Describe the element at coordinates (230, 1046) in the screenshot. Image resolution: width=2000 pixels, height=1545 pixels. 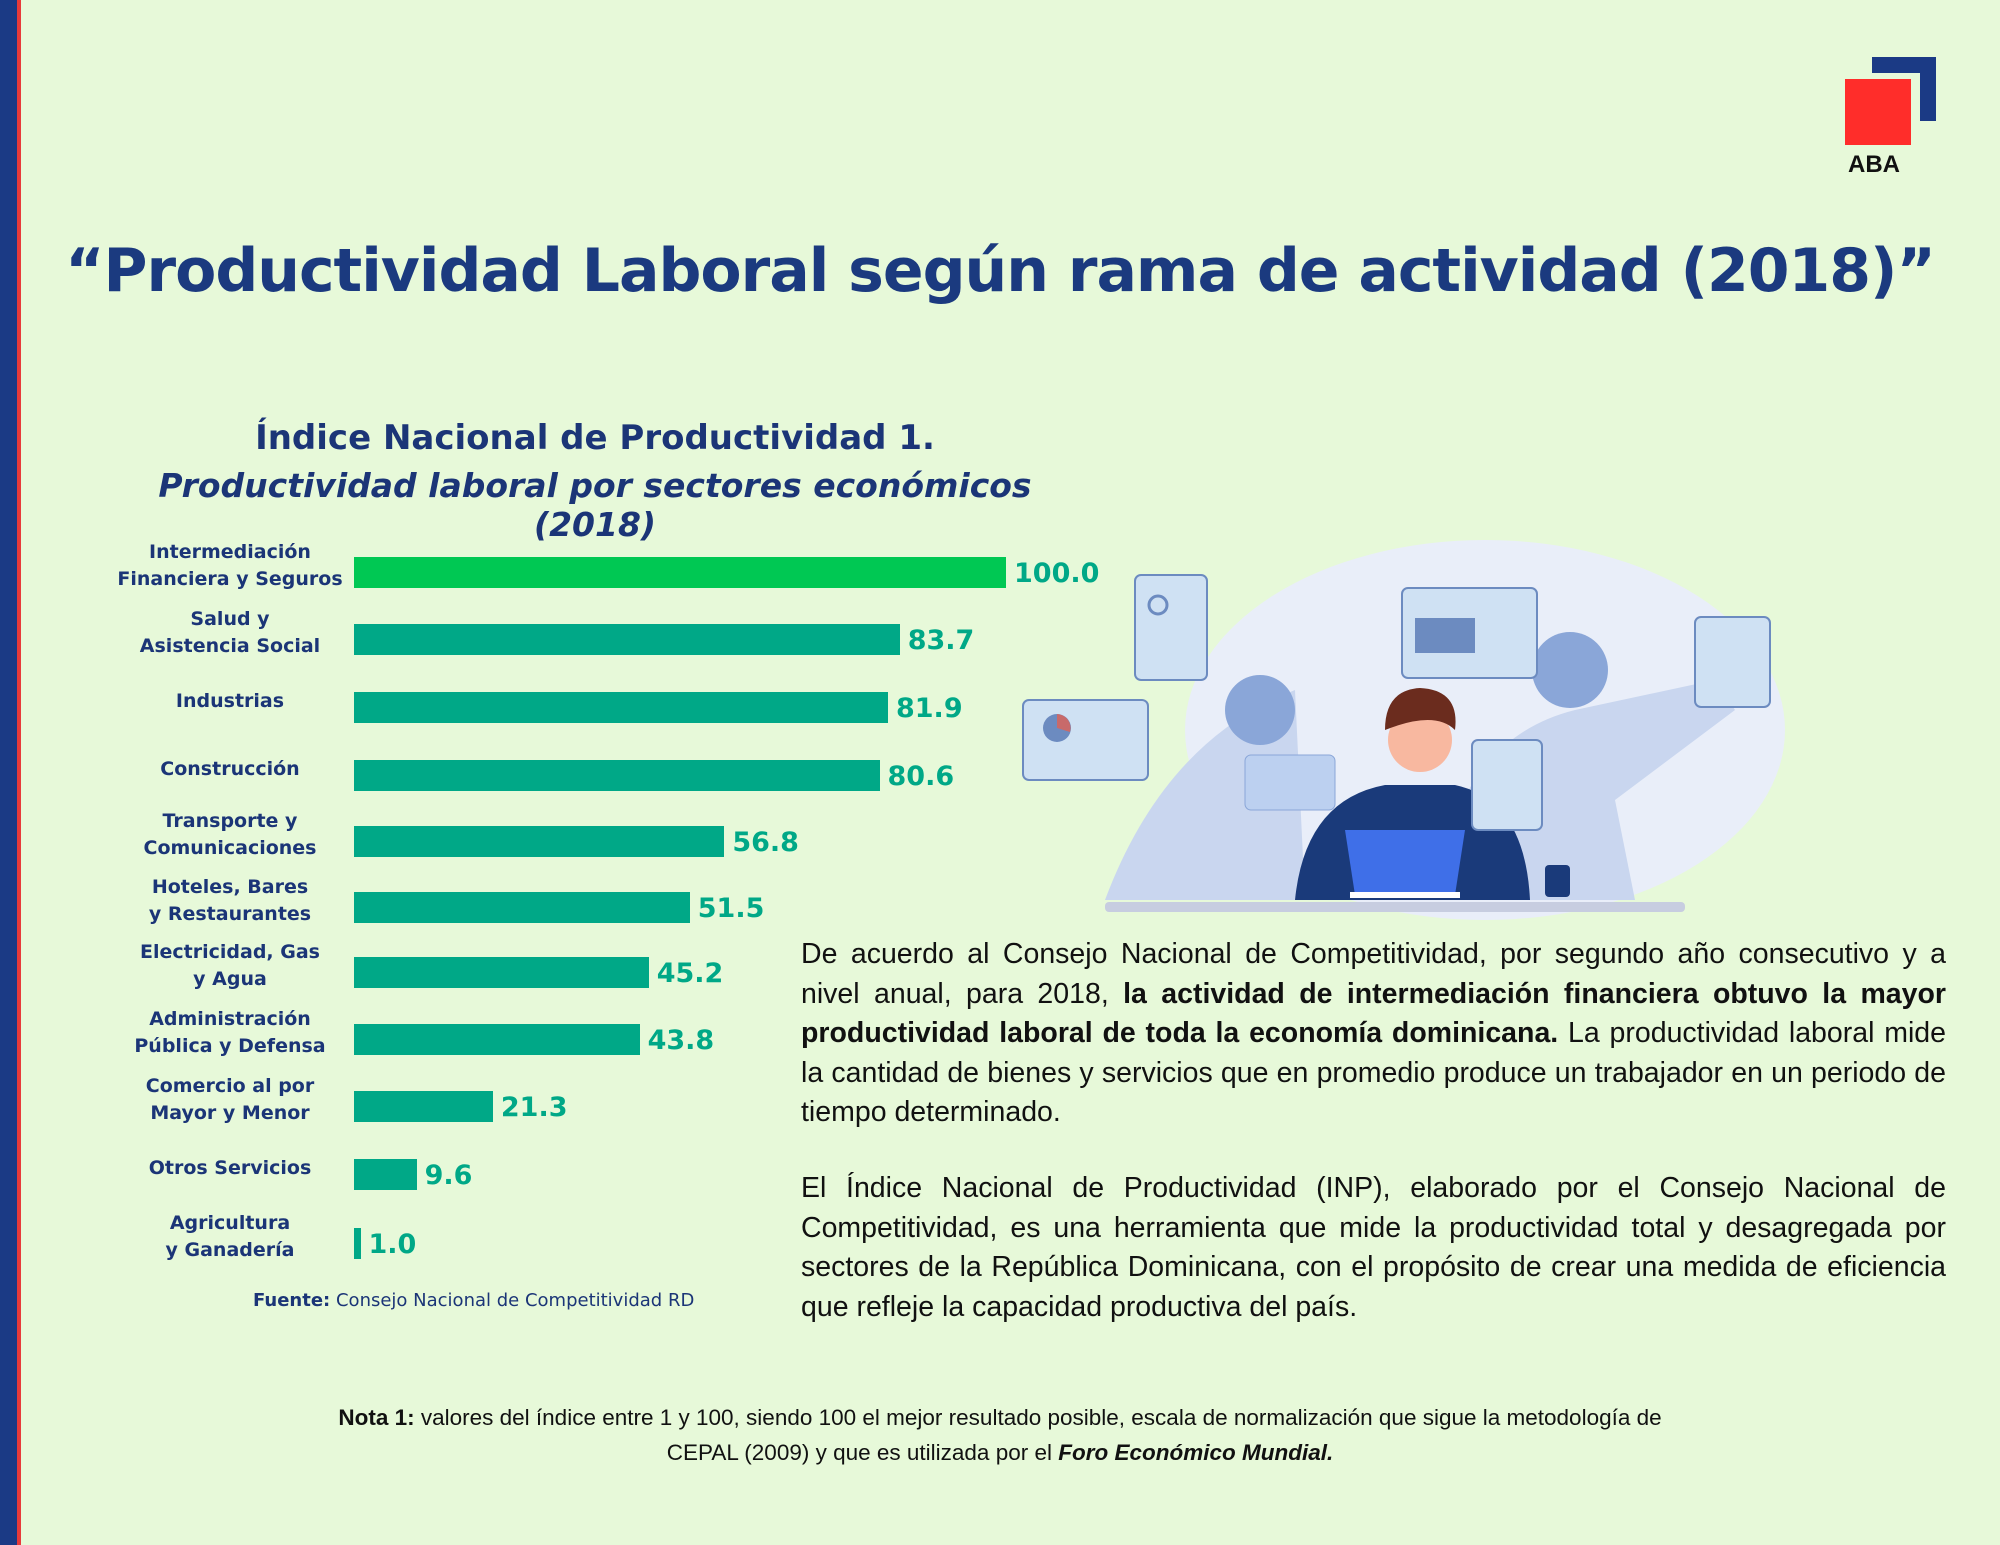
I see `category-label-line: Pública y Defensa` at that location.